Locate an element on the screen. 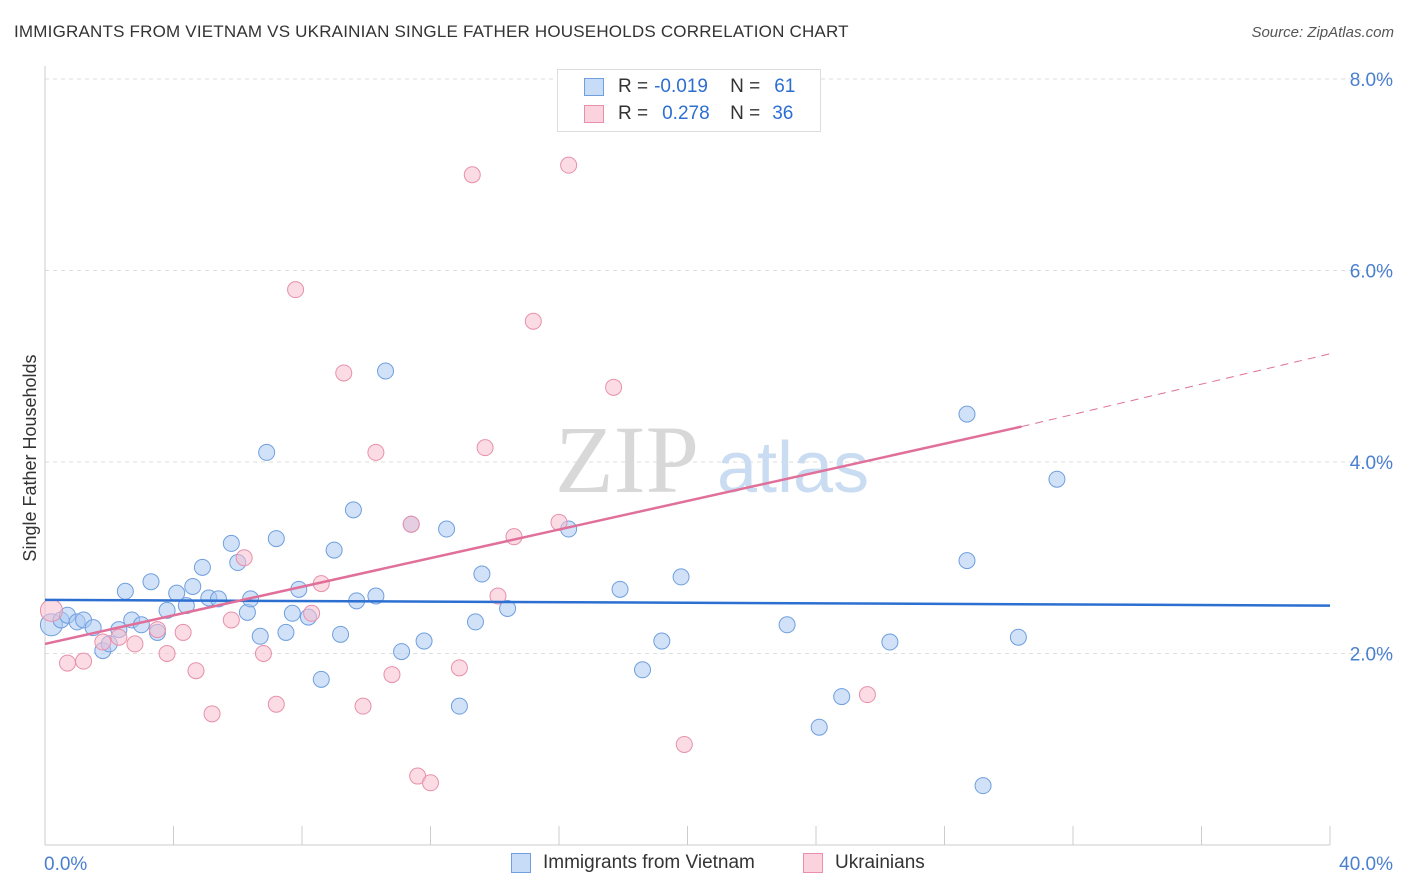  bottom-legend-vietnam: Immigrants from Vietnam is located at coordinates (633, 863).